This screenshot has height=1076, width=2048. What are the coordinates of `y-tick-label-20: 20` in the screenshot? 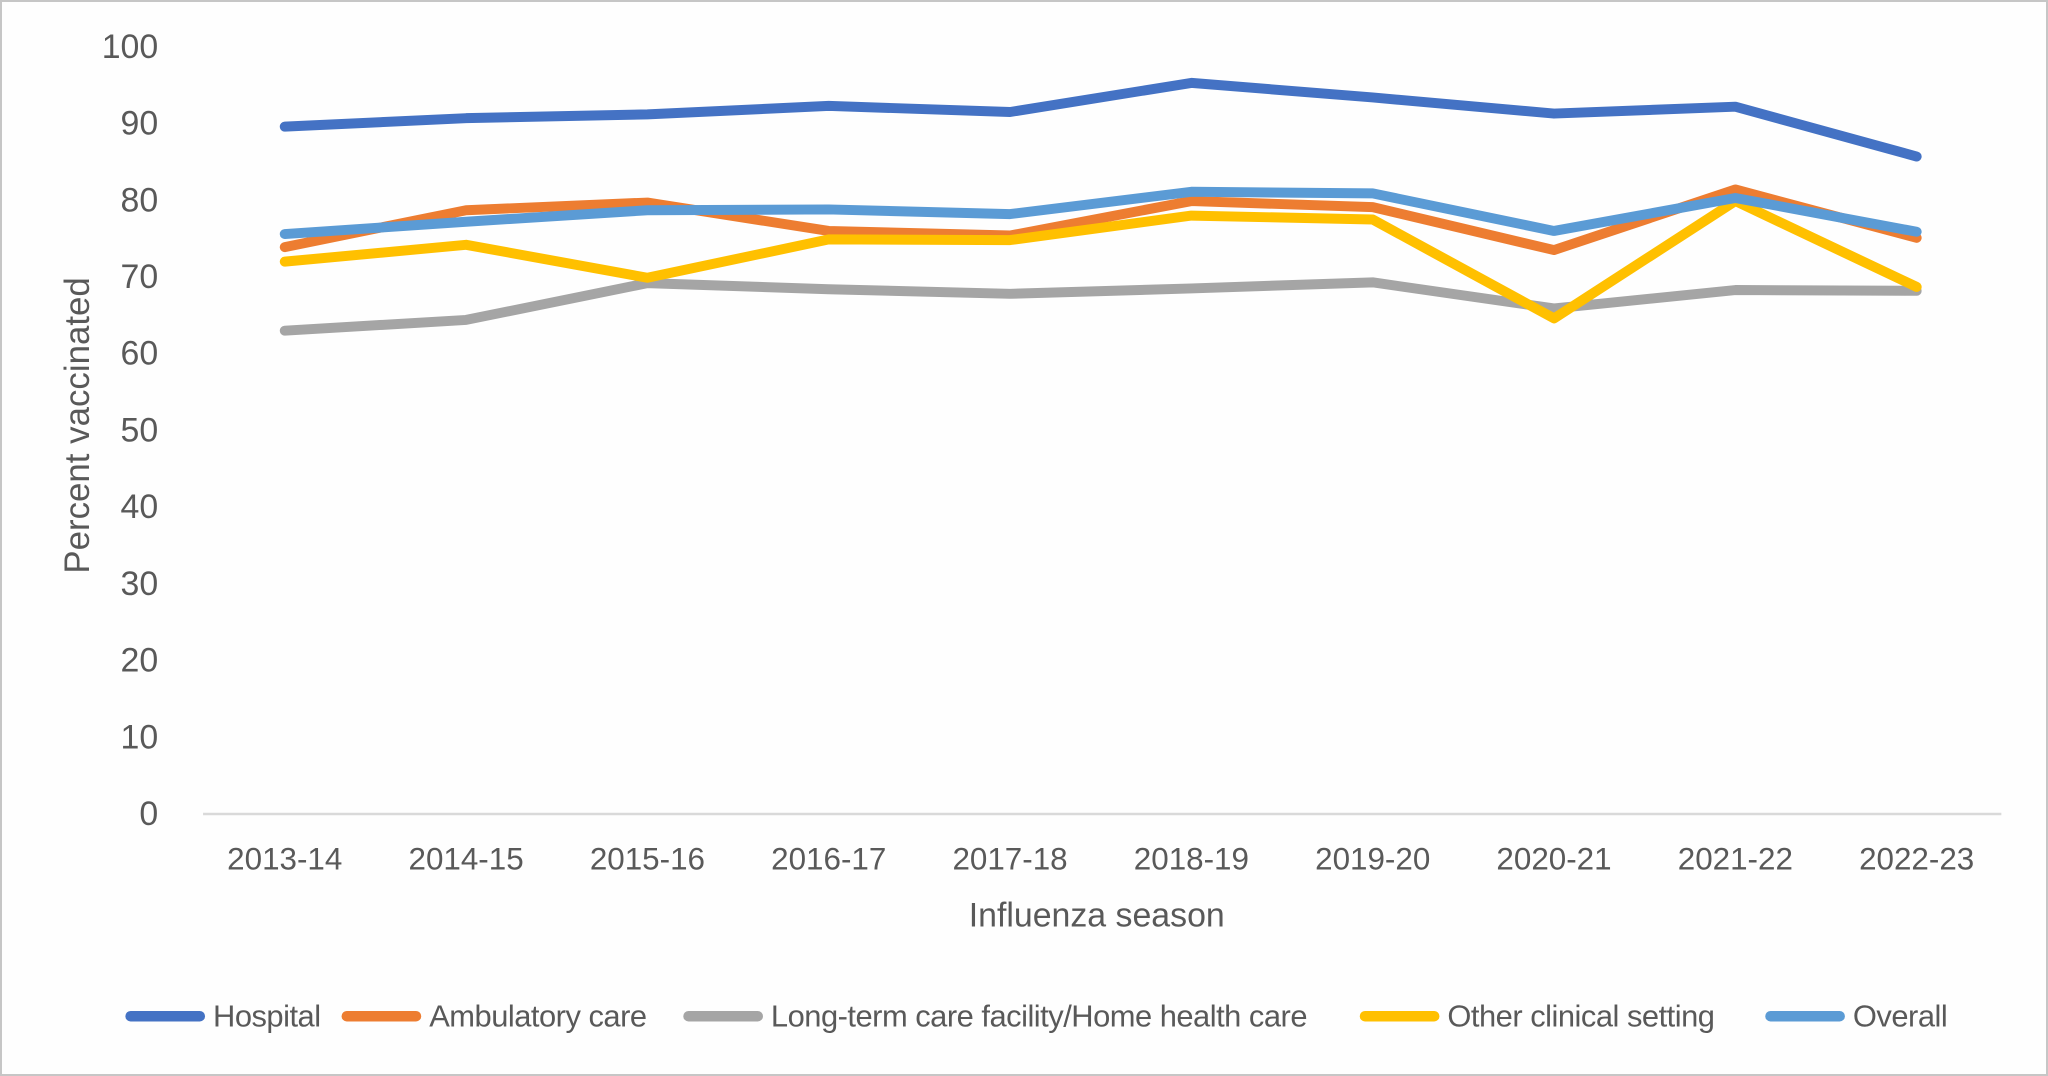 It's located at (140, 661).